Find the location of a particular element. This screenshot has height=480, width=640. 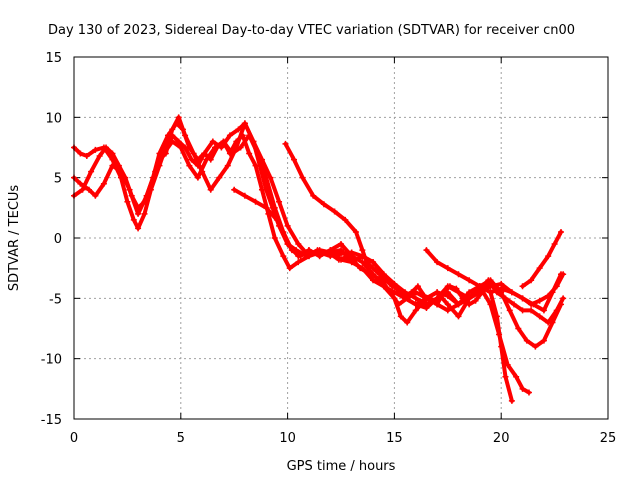

x-tick-label: 0 is located at coordinates (74, 438).